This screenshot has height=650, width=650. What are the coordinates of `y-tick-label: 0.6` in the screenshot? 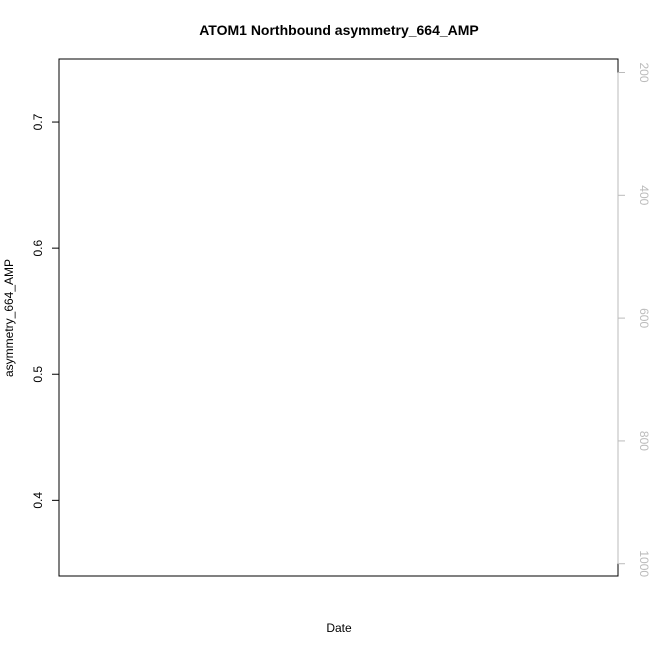 It's located at (38, 247).